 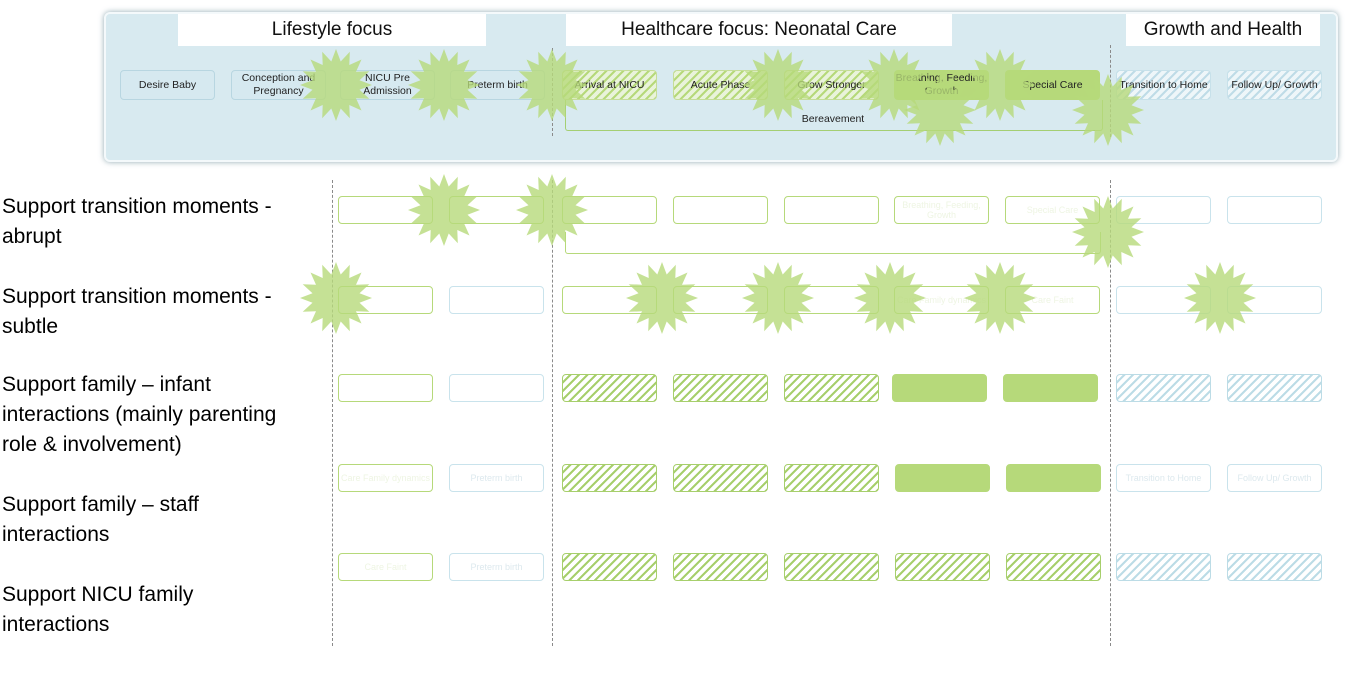 I want to click on grid-cell: Transition to Home, so click(x=1163, y=478).